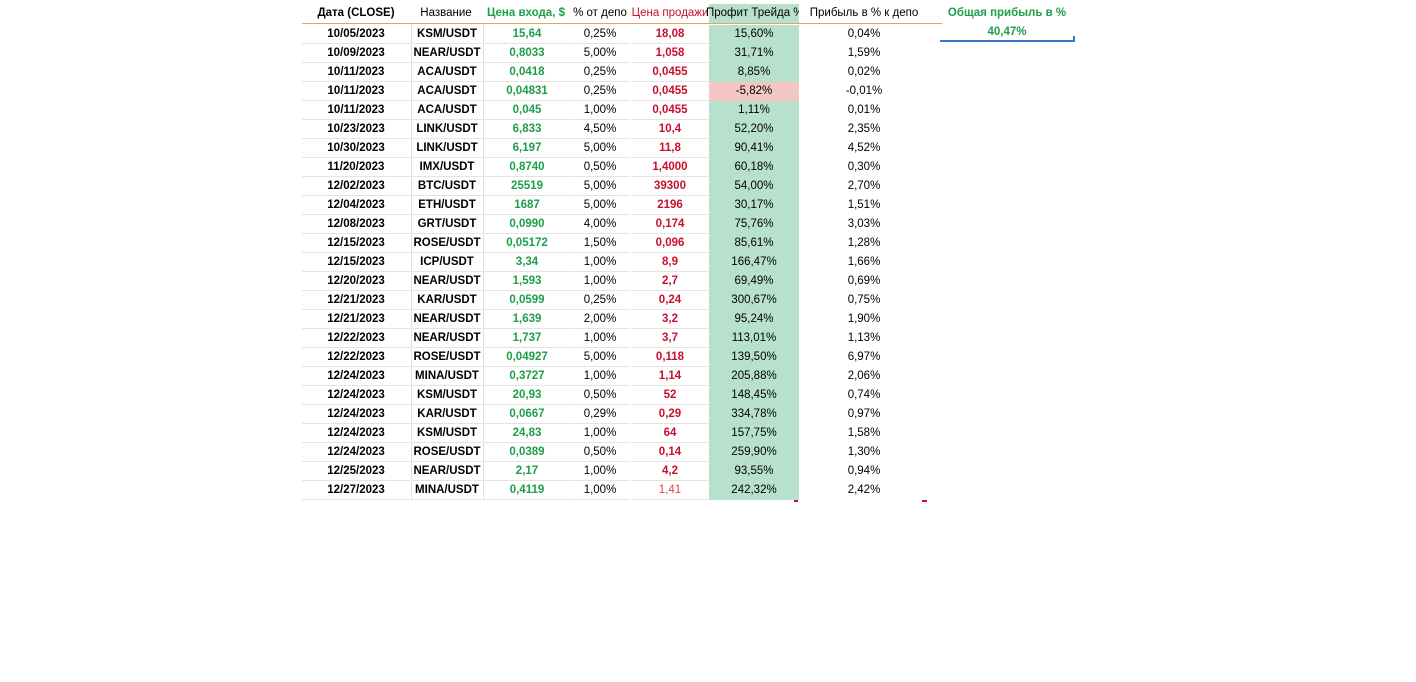 The height and width of the screenshot is (682, 1416). Describe the element at coordinates (526, 129) in the screenshot. I see `cell-entry-price: 6,833` at that location.